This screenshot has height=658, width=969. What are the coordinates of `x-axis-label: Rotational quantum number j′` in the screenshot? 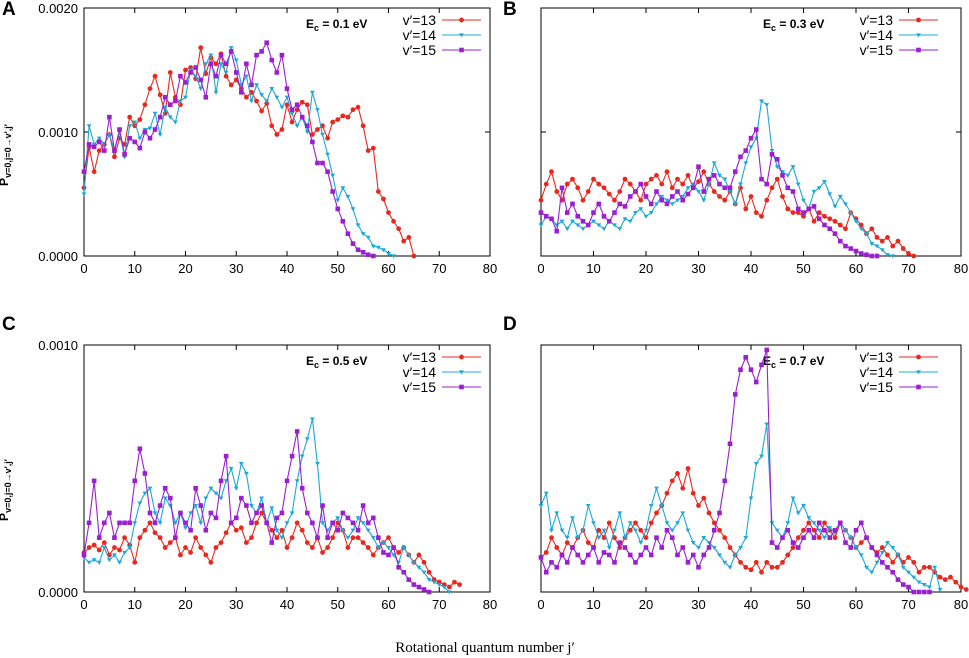 It's located at (485, 648).